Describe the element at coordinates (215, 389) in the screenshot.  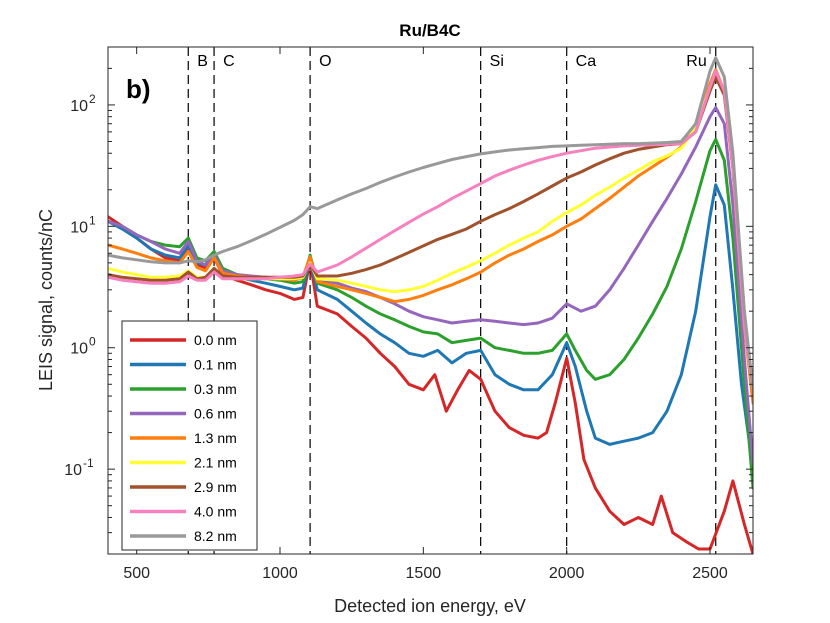
I see `legend-label: 0.3 nm` at that location.